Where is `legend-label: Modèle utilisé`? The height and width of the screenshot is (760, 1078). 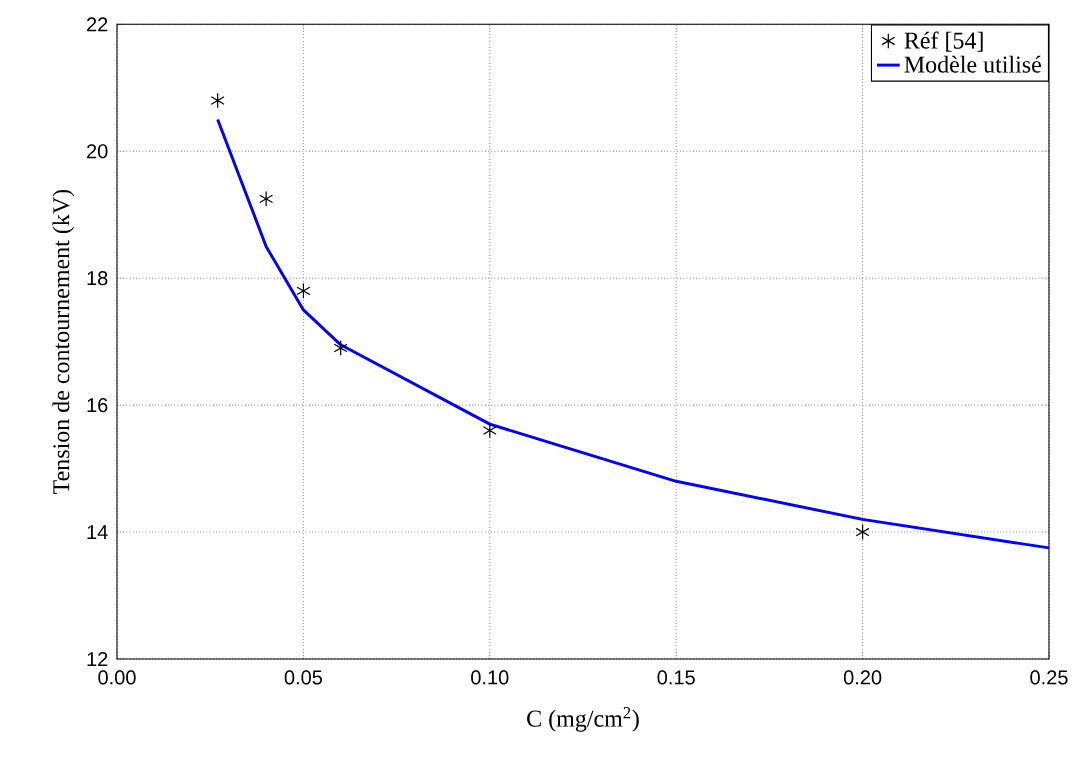
legend-label: Modèle utilisé is located at coordinates (972, 64).